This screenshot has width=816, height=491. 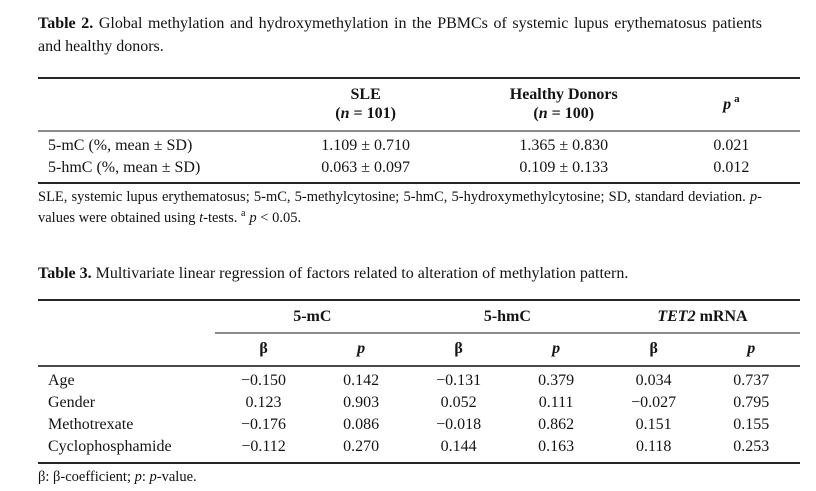 I want to click on t3-cell: −0.027, so click(x=654, y=402).